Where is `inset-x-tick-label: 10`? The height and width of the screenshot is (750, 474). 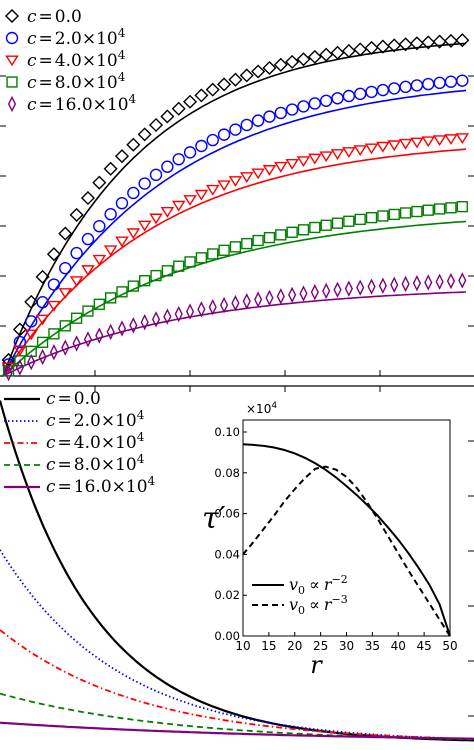 inset-x-tick-label: 10 is located at coordinates (242, 646).